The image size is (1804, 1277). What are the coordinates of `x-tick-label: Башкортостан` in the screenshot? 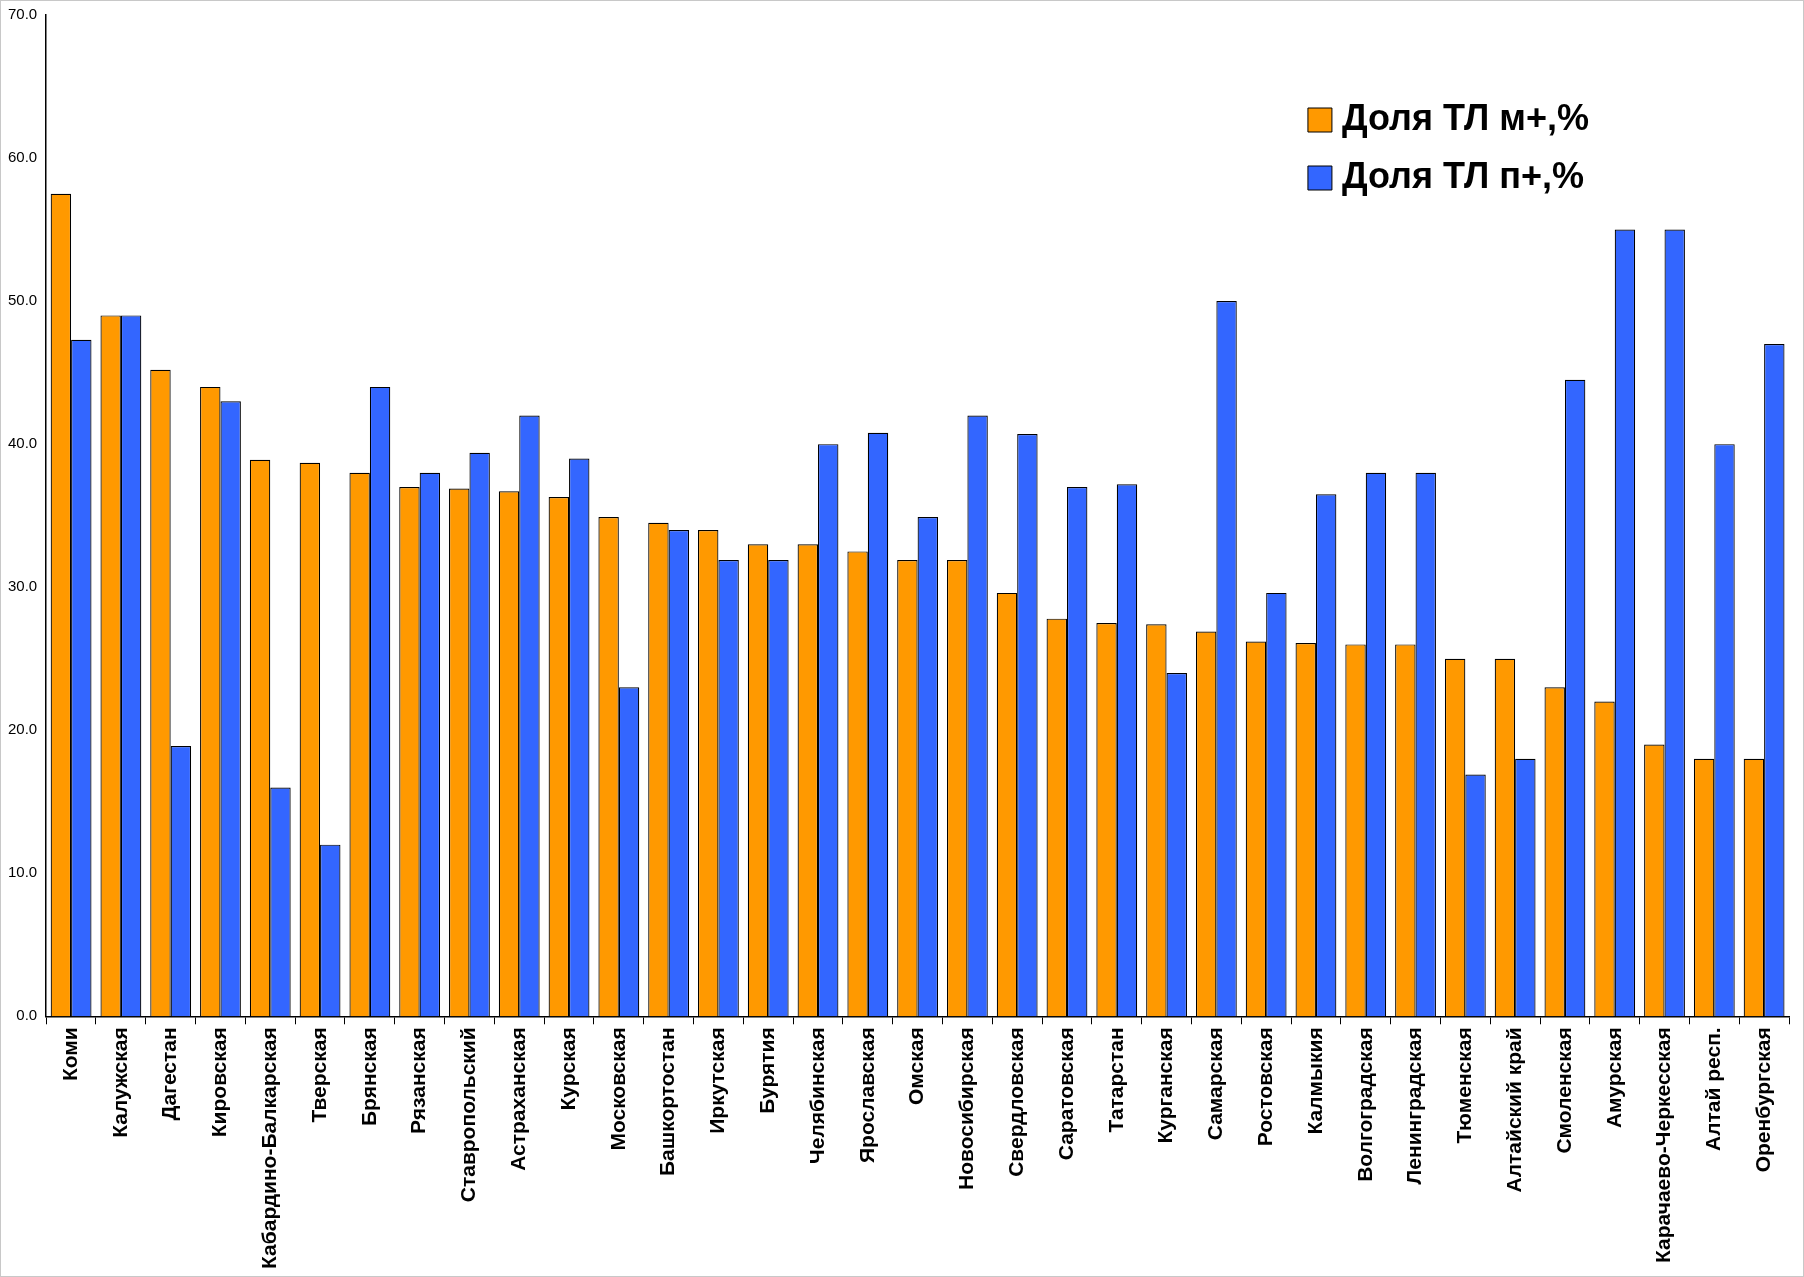 It's located at (667, 1102).